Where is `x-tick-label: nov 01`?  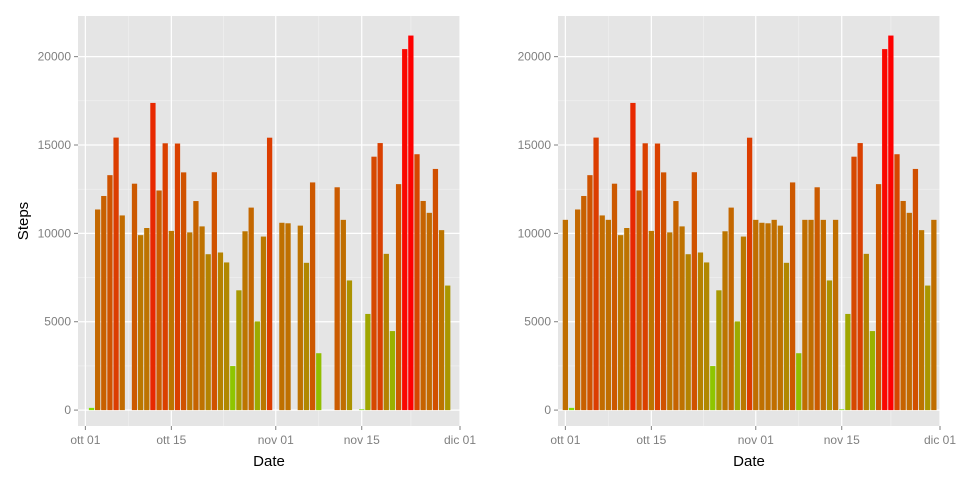 x-tick-label: nov 01 is located at coordinates (276, 440).